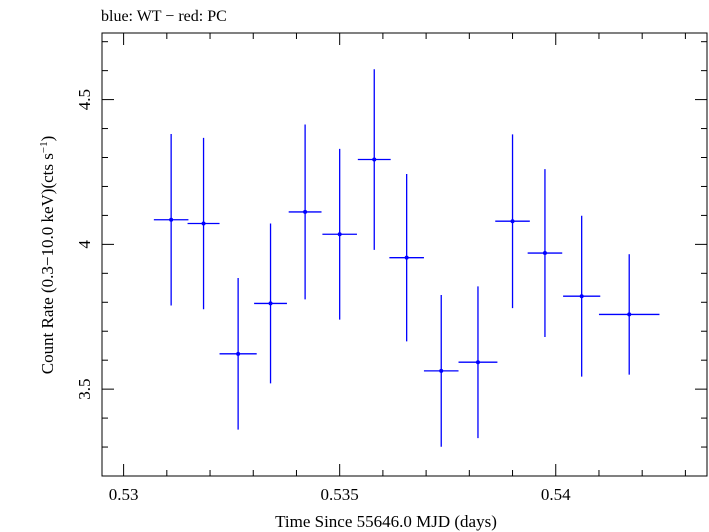 The height and width of the screenshot is (532, 709). I want to click on y-axis-label: Count Rate (0.3−10.0 keV)(cts s−1), so click(47, 255).